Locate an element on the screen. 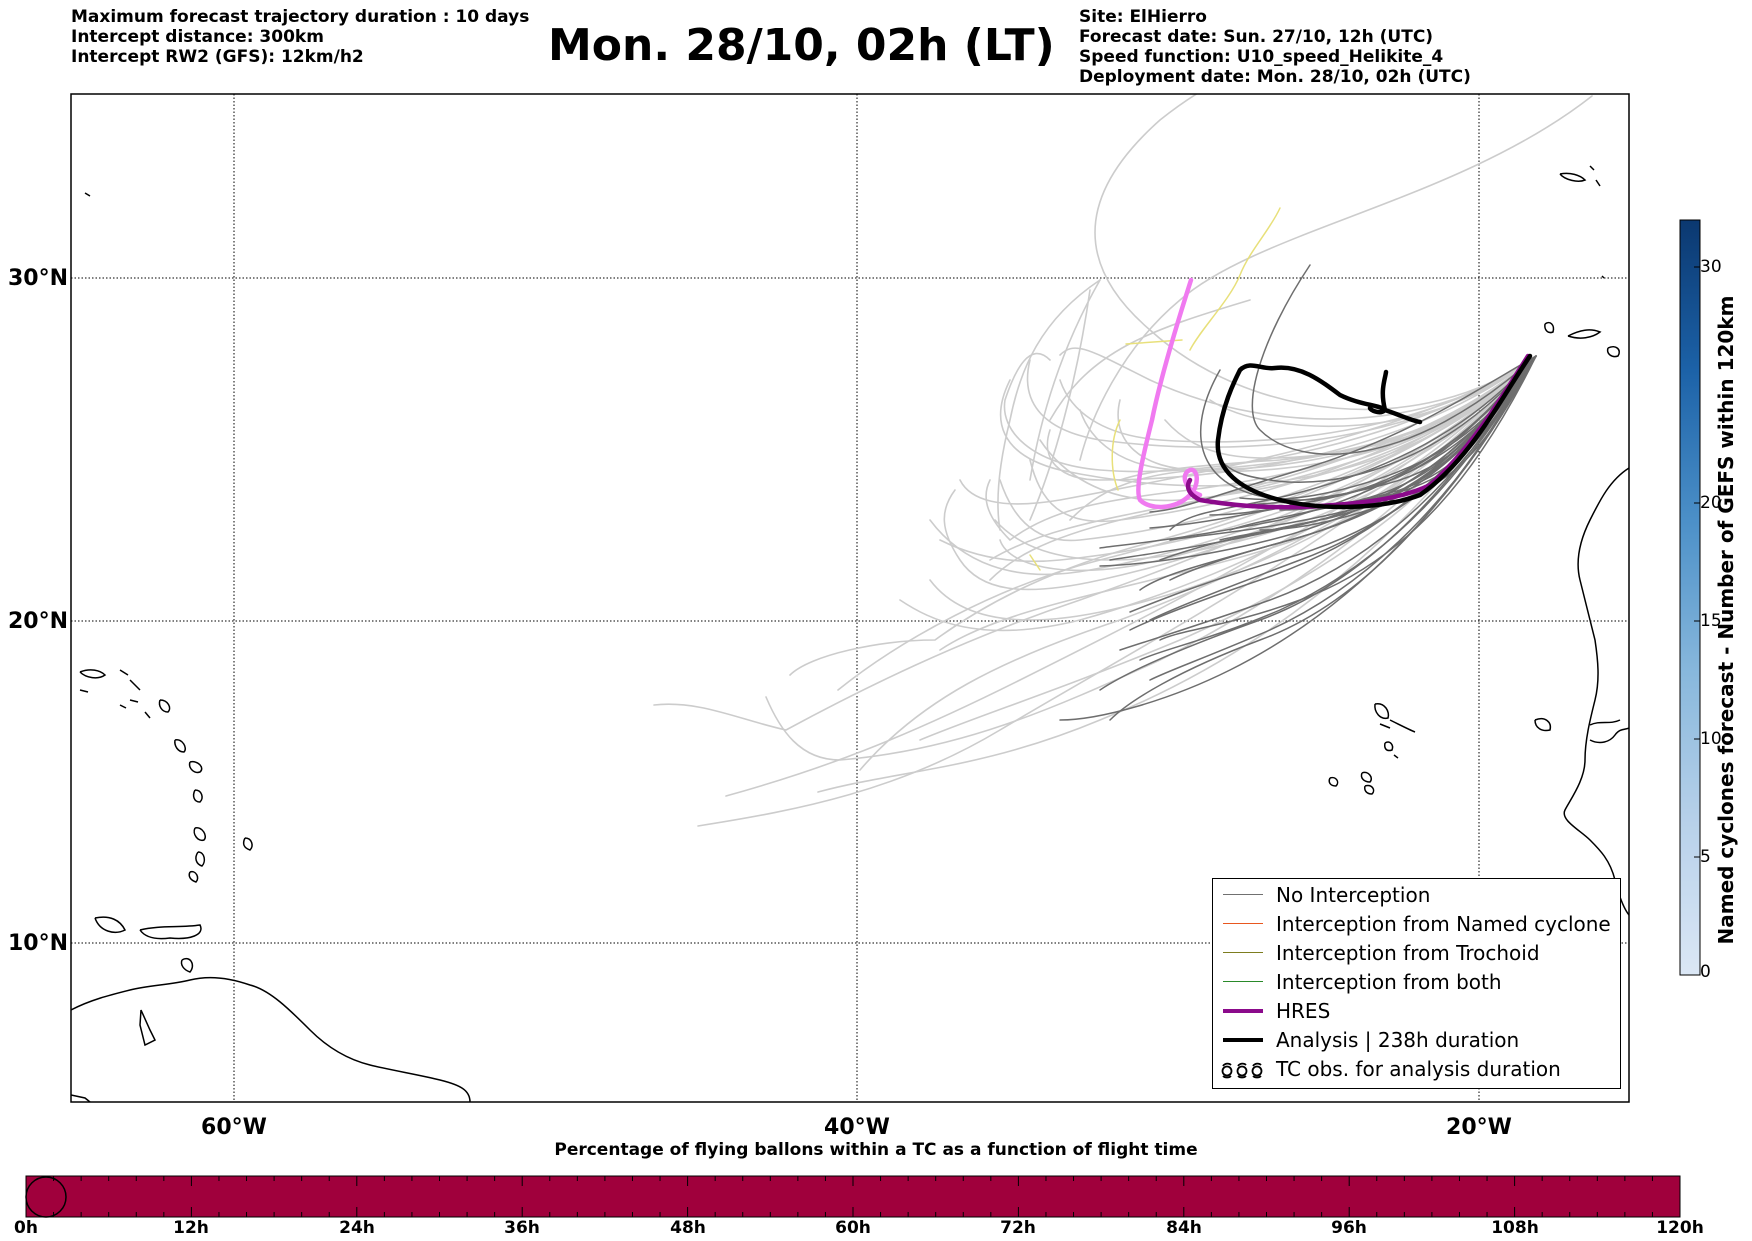 Image resolution: width=1752 pixels, height=1241 pixels. colorbar-tick-30: 30 is located at coordinates (1711, 267).